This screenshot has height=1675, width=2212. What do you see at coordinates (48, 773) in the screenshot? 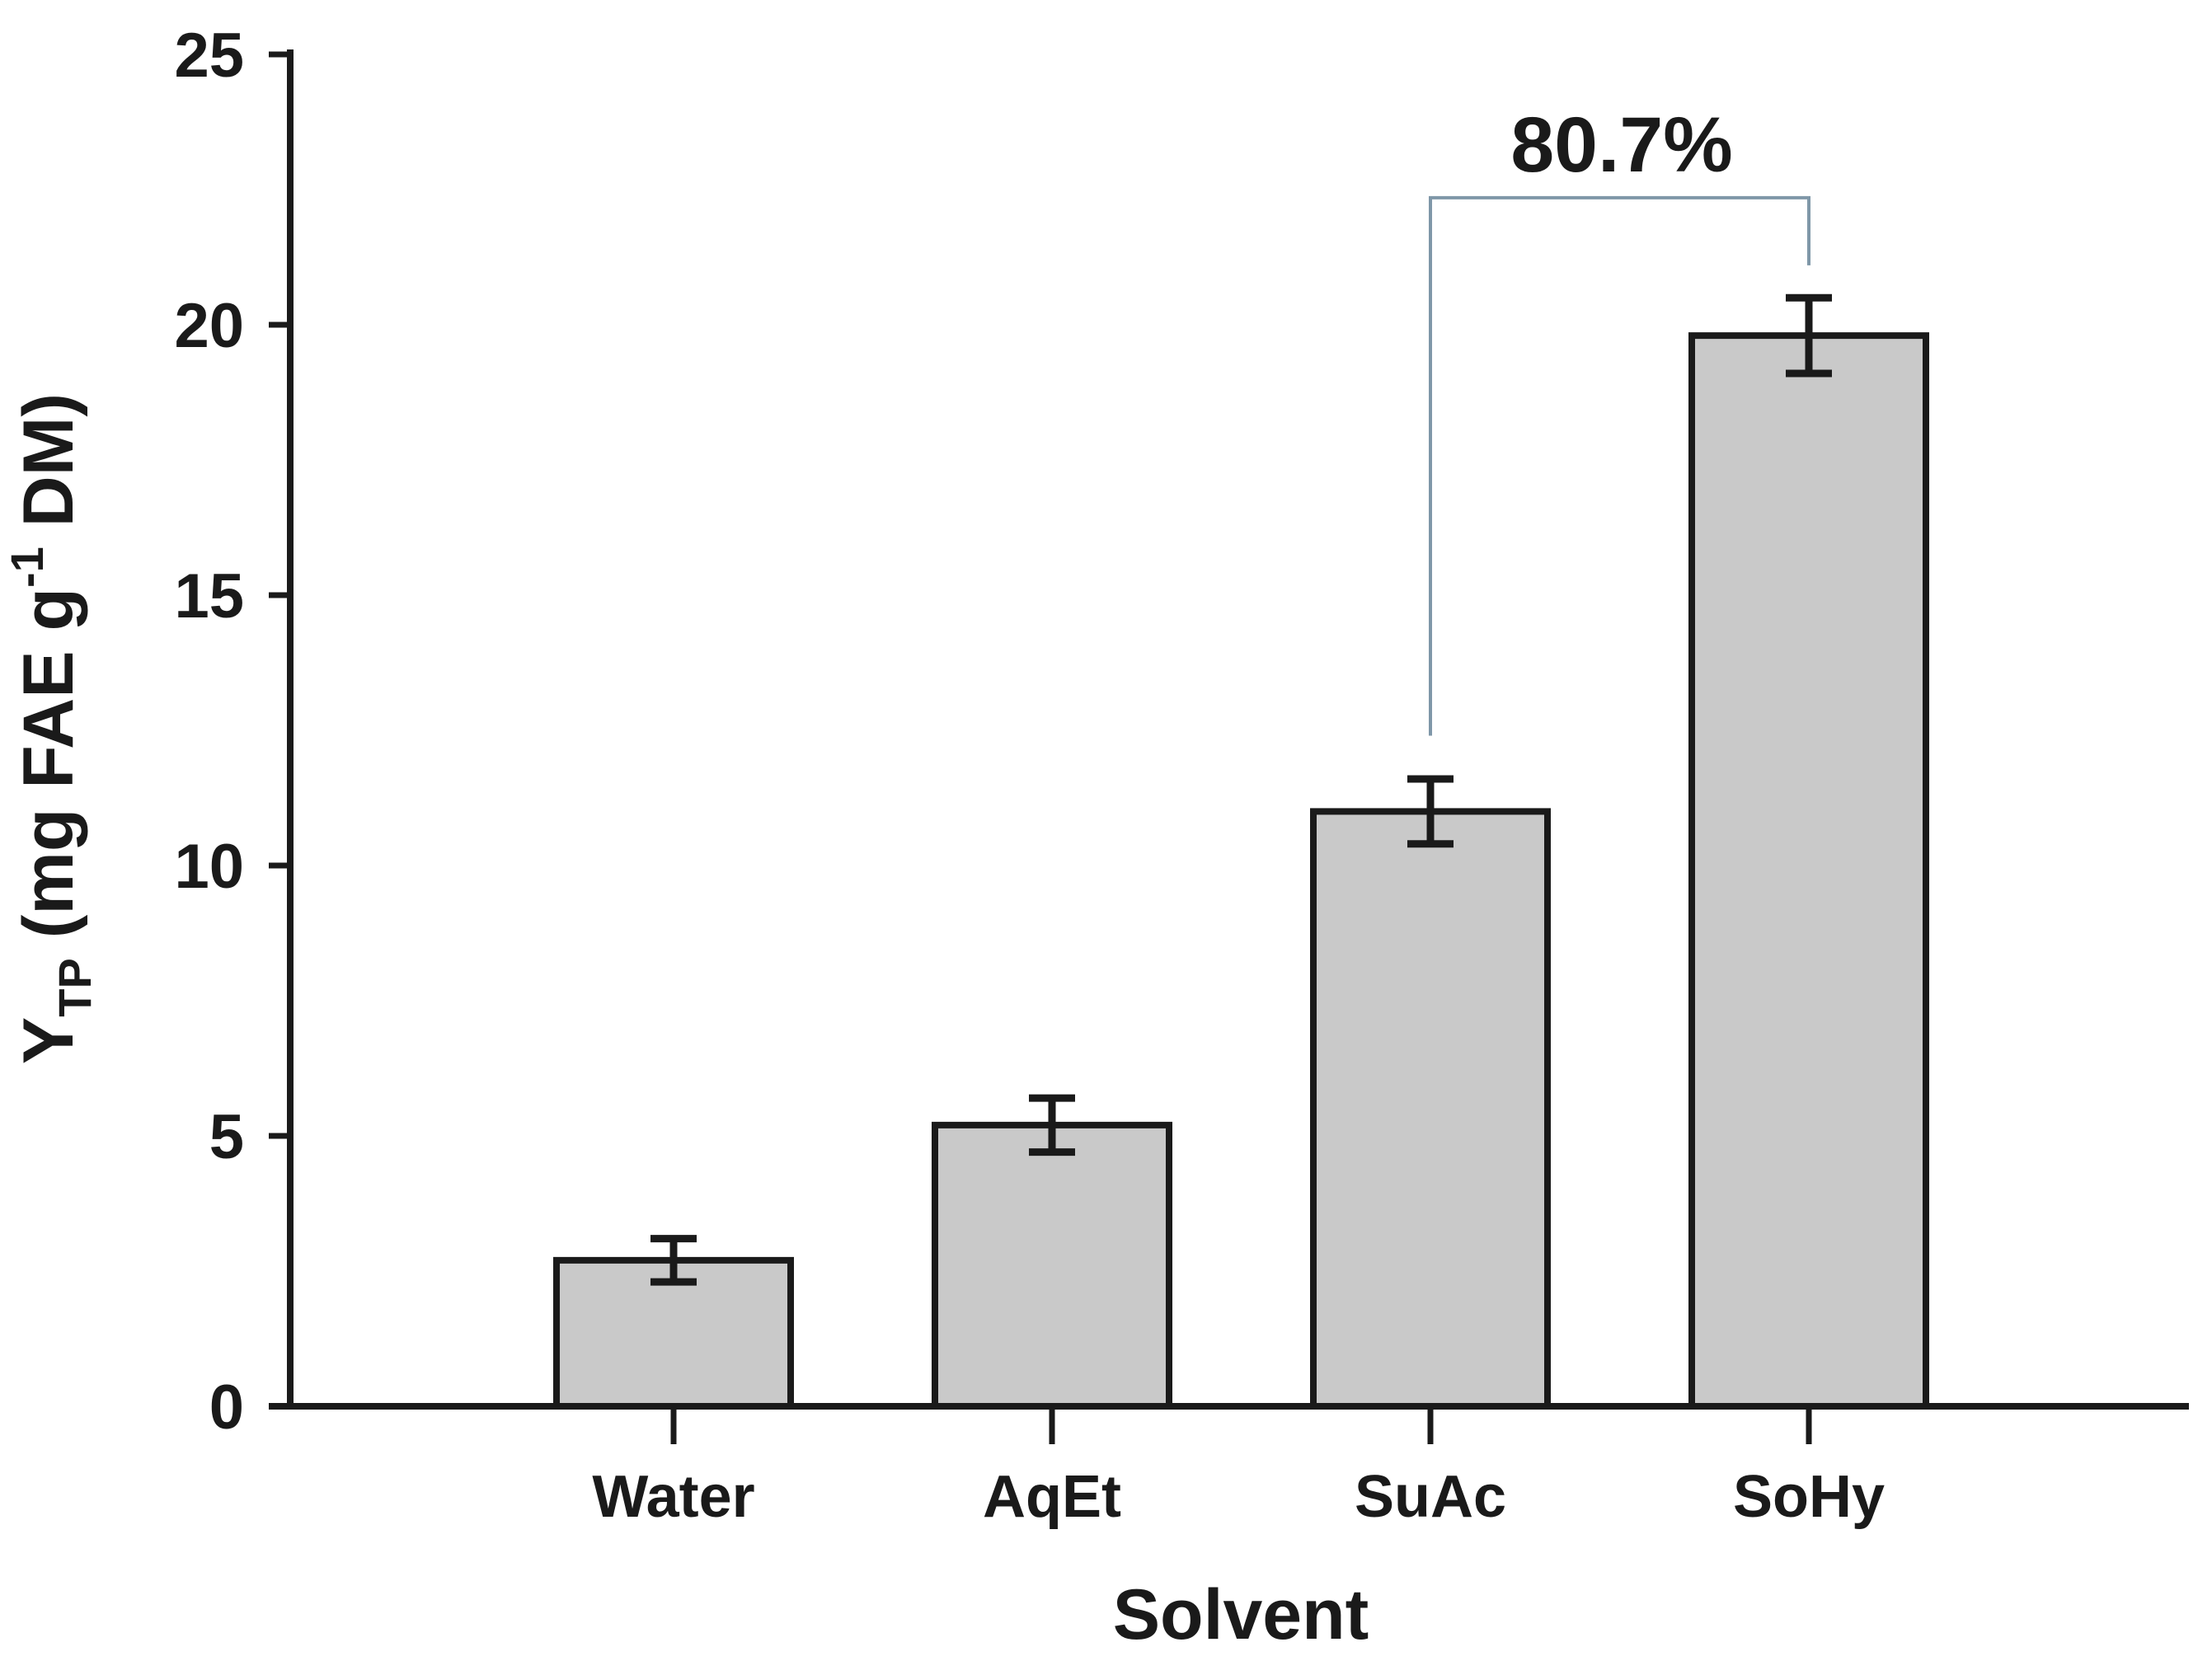
I see `y-title-mid: (mg FAE g` at bounding box center [48, 773].